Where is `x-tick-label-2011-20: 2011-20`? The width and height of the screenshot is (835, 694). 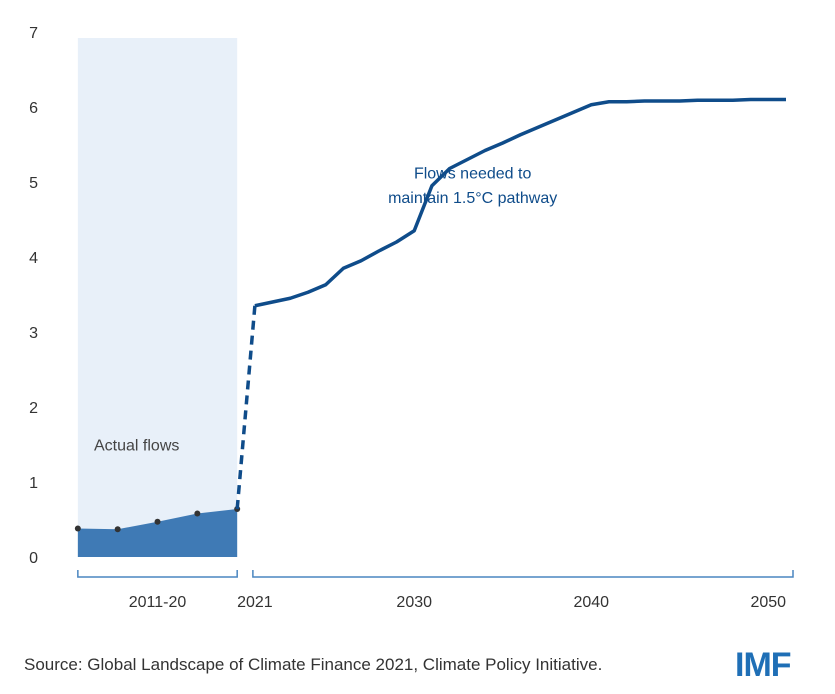
x-tick-label-2011-20: 2011-20 is located at coordinates (158, 602).